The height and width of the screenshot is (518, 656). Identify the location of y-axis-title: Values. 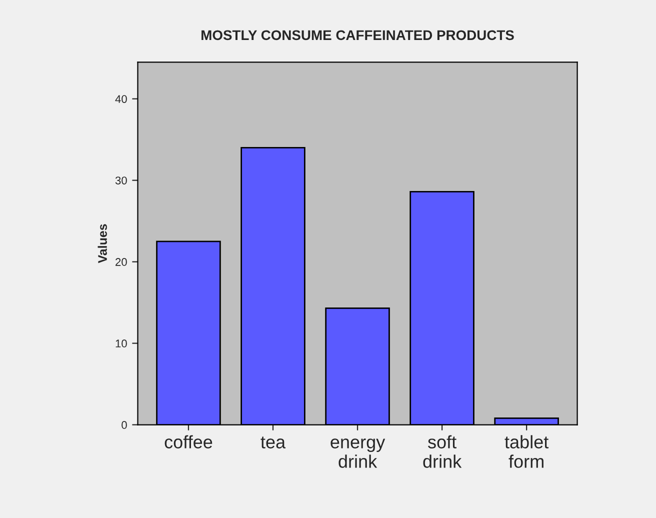
(102, 244).